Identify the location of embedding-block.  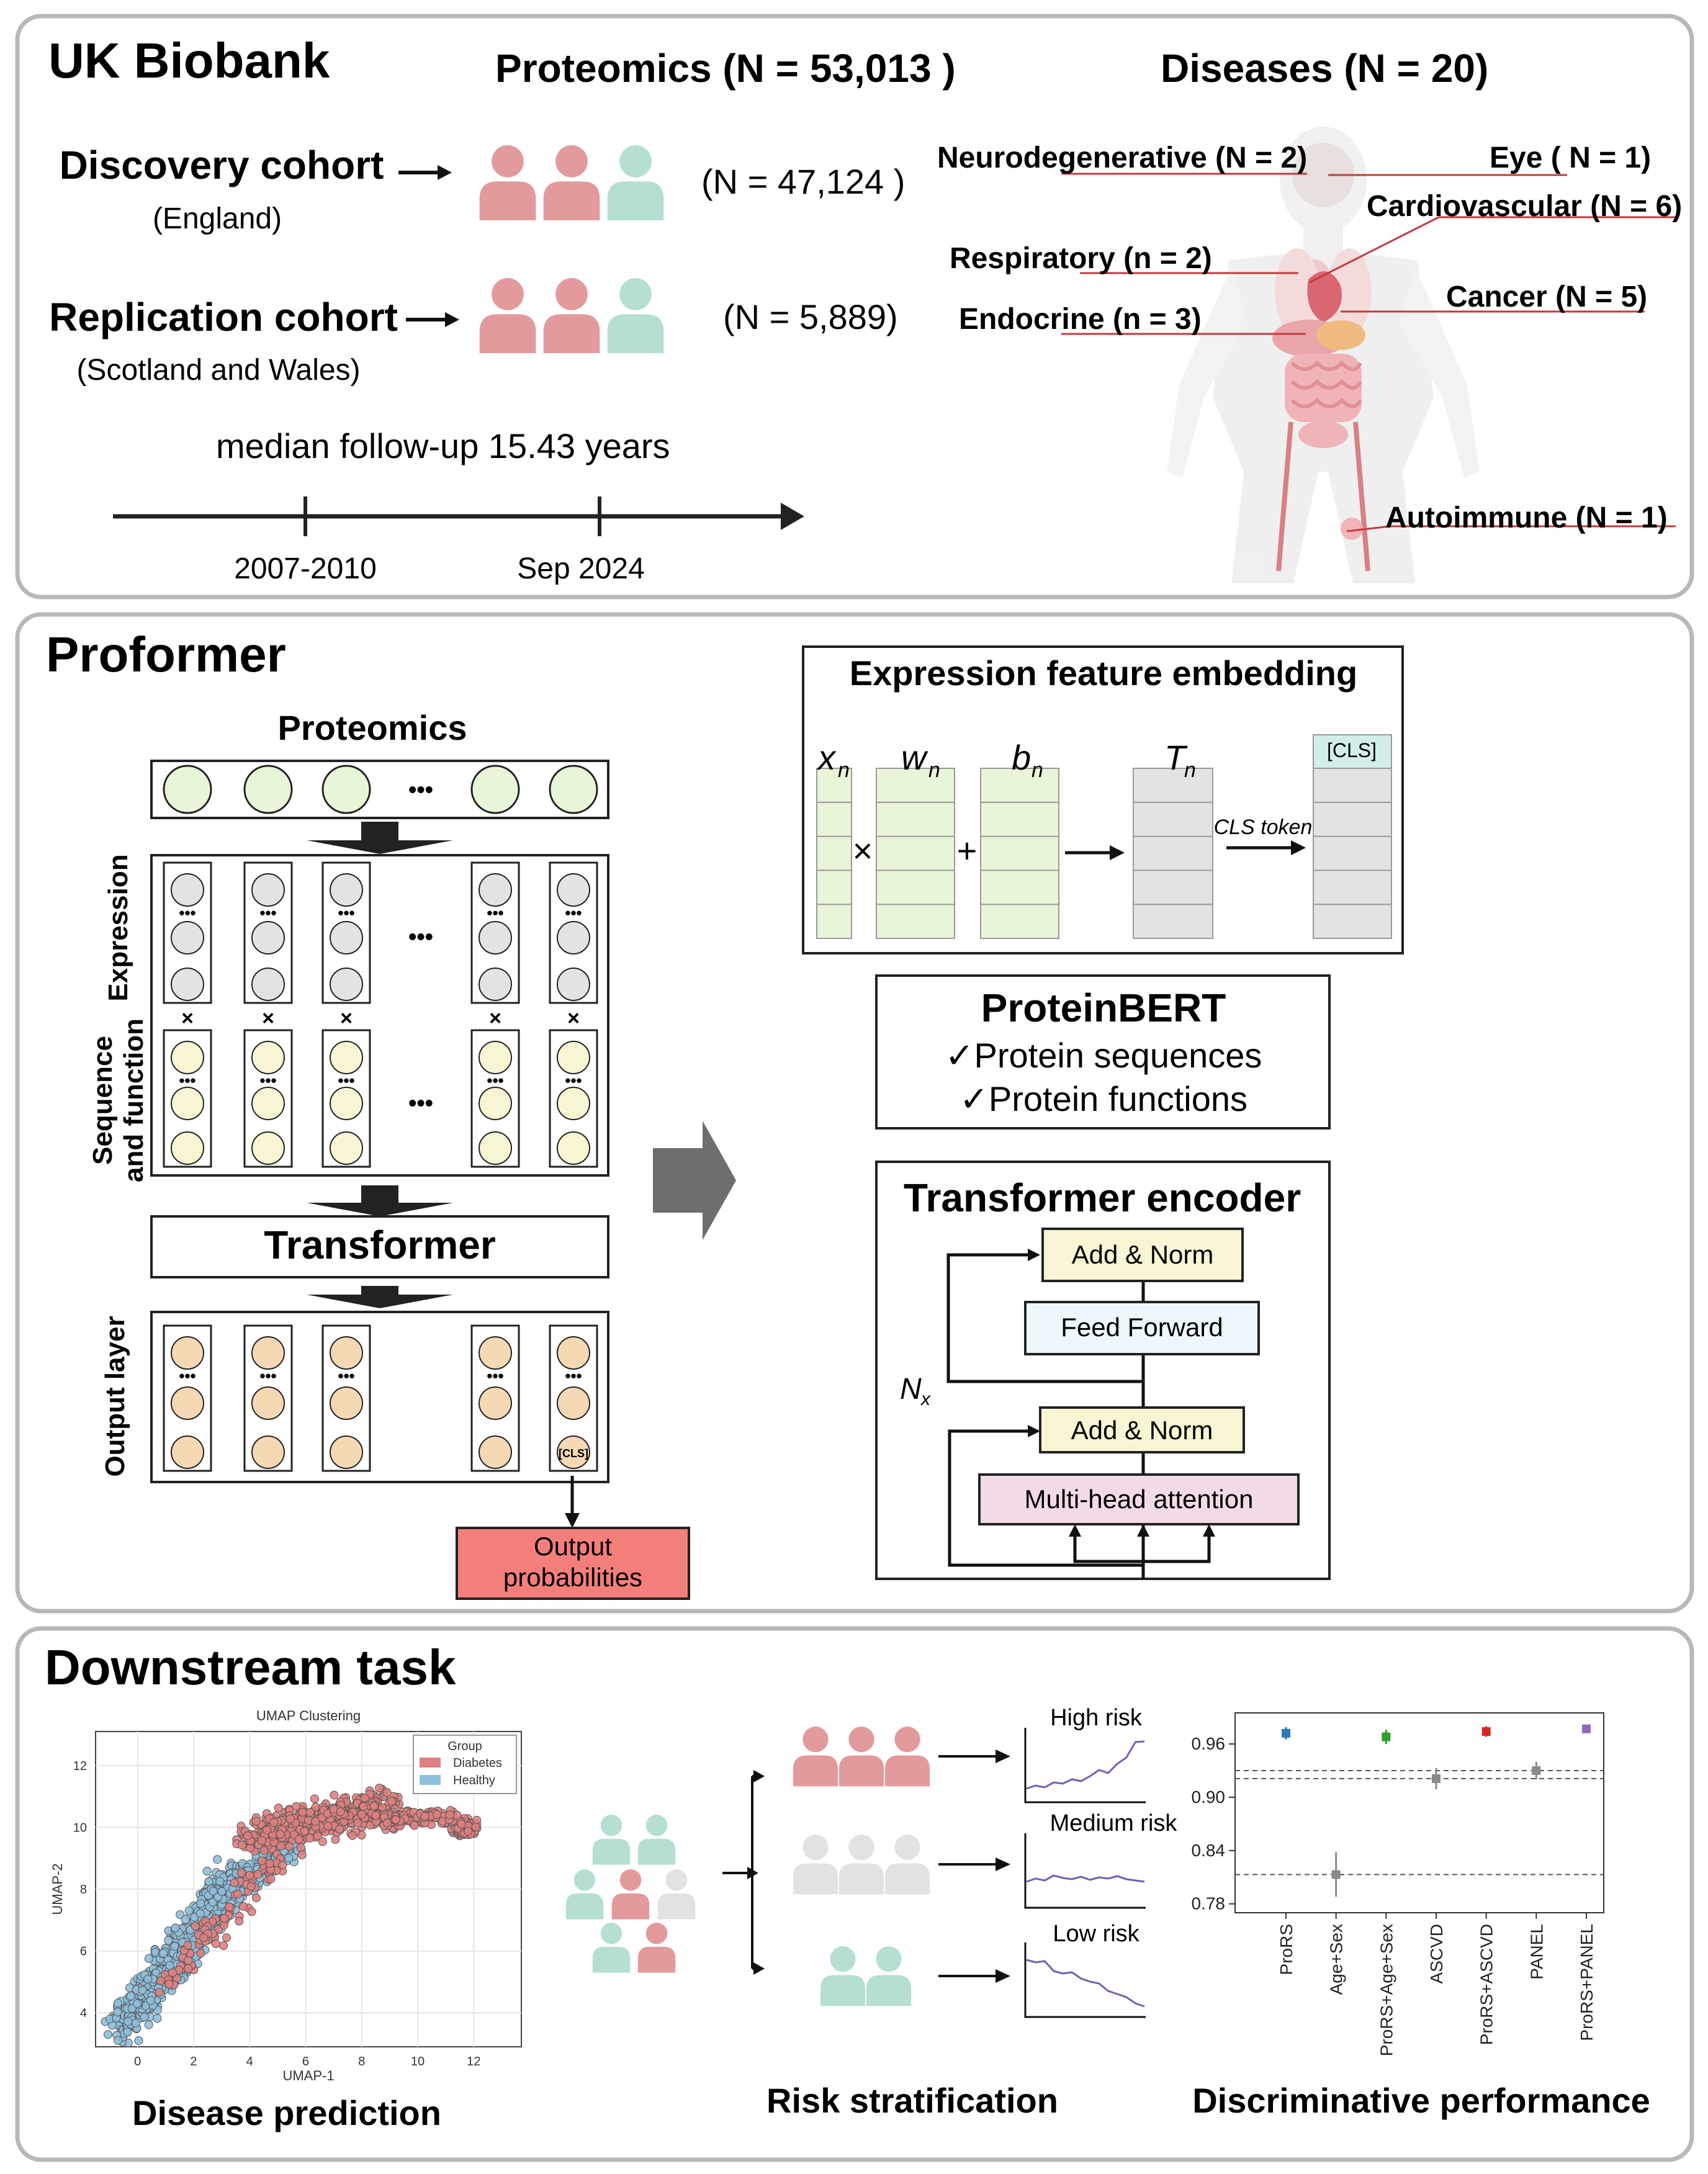
(379, 1015).